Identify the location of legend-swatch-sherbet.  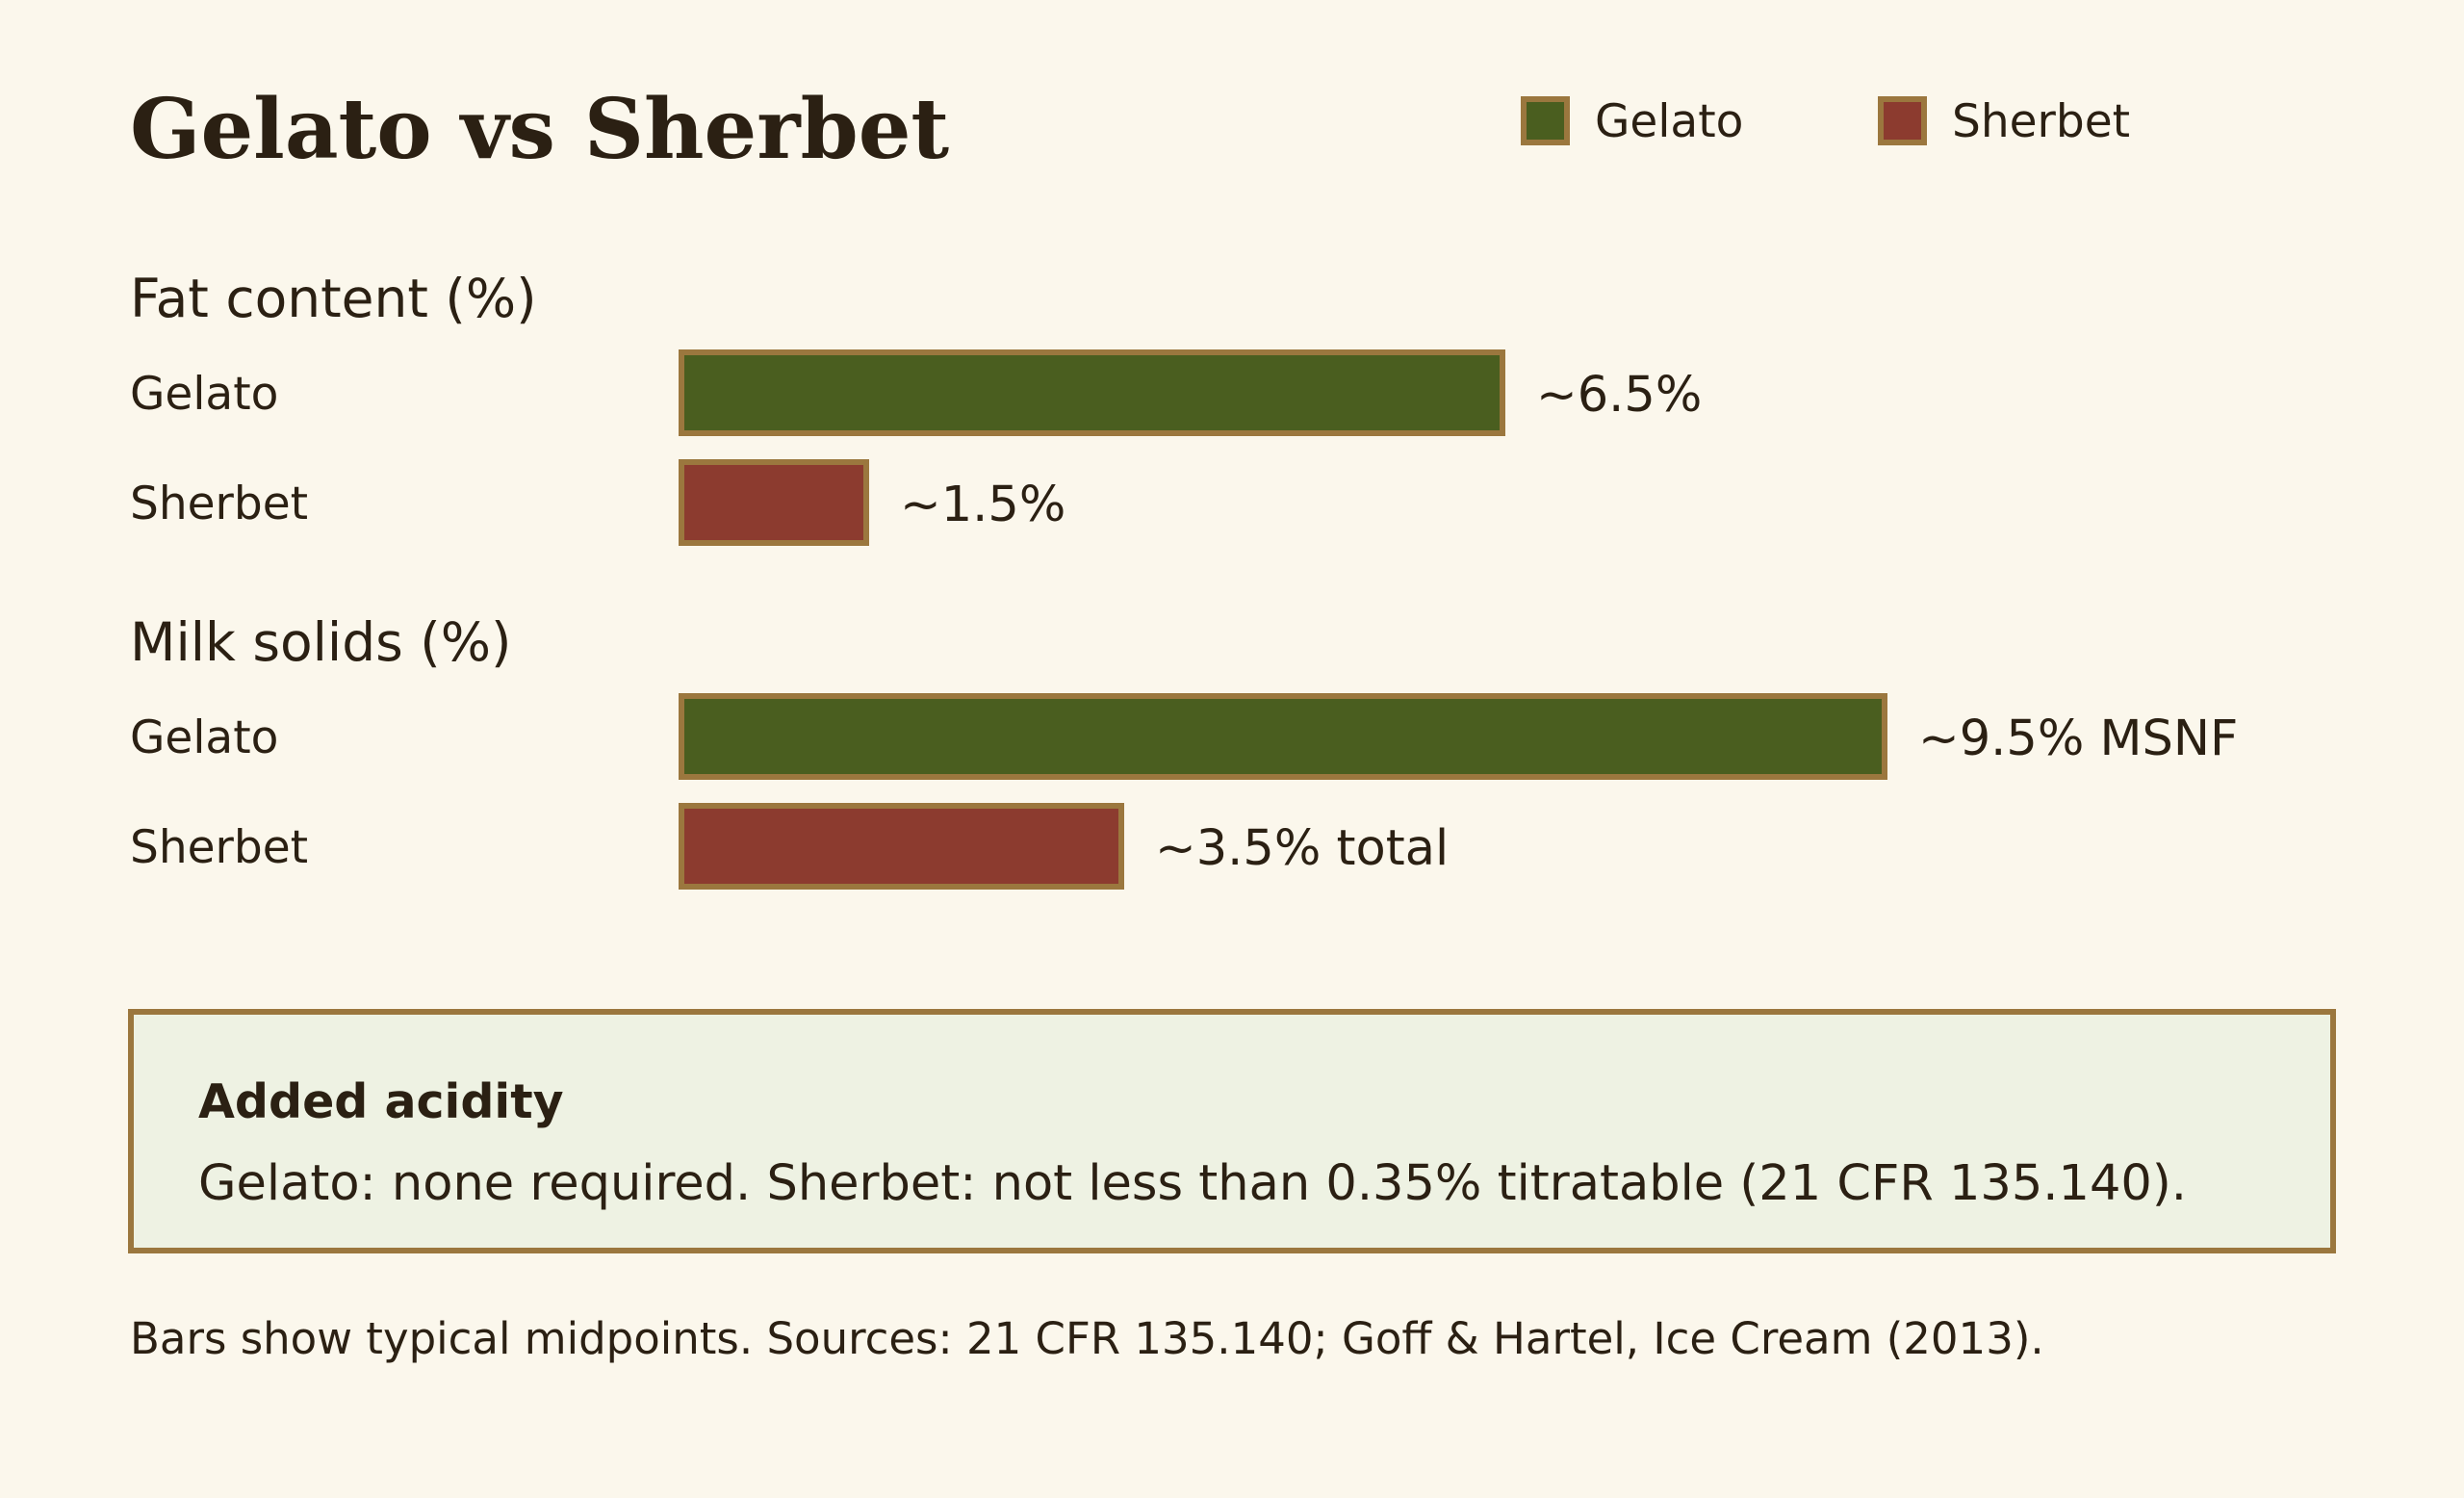
(1902, 120).